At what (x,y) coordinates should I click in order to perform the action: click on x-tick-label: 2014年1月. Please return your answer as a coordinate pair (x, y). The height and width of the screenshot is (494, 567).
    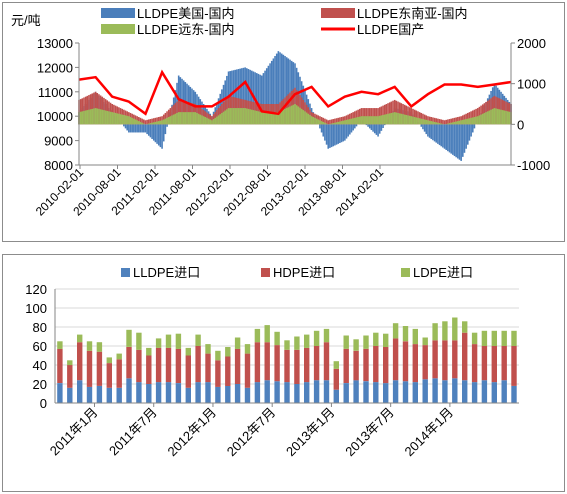
    Looking at the image, I should click on (428, 432).